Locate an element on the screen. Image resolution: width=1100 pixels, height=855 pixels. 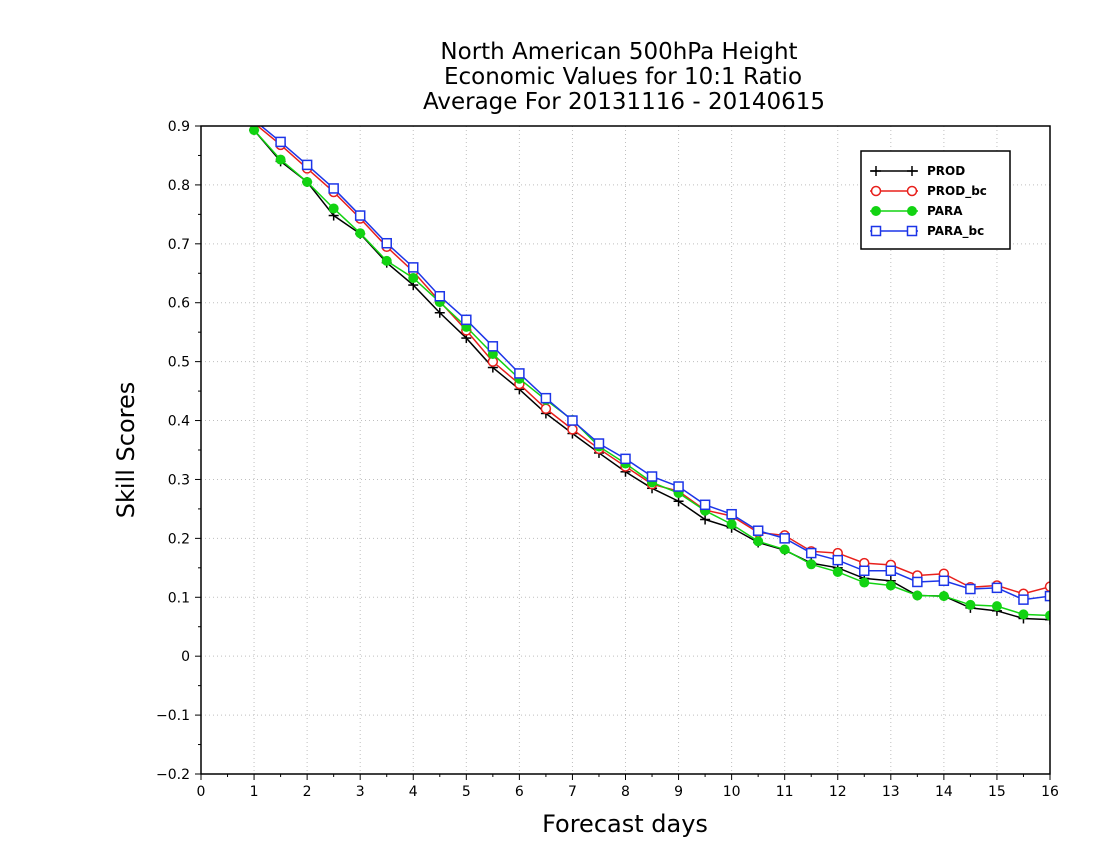
y-tick-label: 0.2 is located at coordinates (179, 539).